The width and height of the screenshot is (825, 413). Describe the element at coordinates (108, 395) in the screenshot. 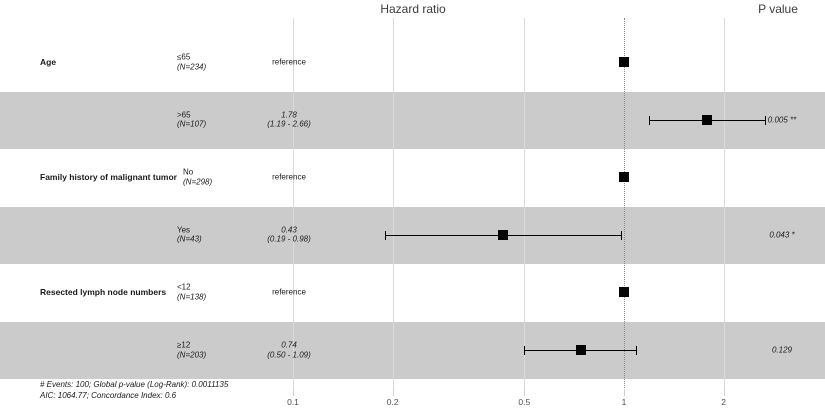

I see `stats-line-2: AIC: 1064.77; Concordance Index: 0.6` at that location.